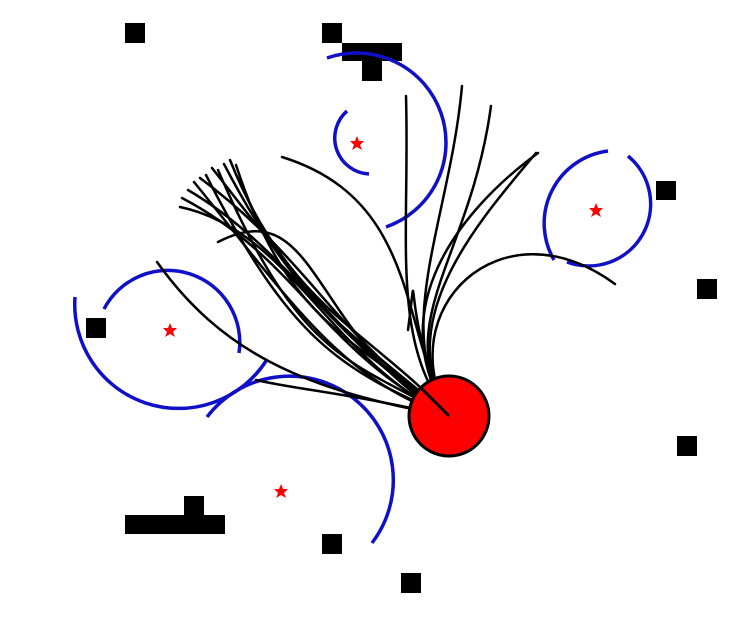 The image size is (747, 619). What do you see at coordinates (387, 140) in the screenshot?
I see `goal-arc-top-large` at bounding box center [387, 140].